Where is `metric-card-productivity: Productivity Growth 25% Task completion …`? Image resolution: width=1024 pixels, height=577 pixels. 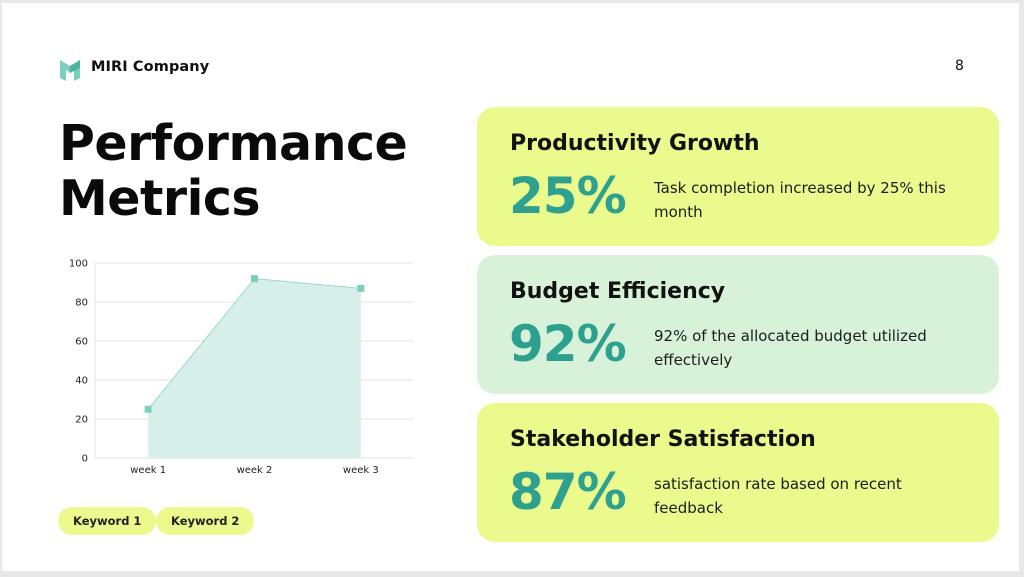 metric-card-productivity: Productivity Growth 25% Task completion … is located at coordinates (738, 176).